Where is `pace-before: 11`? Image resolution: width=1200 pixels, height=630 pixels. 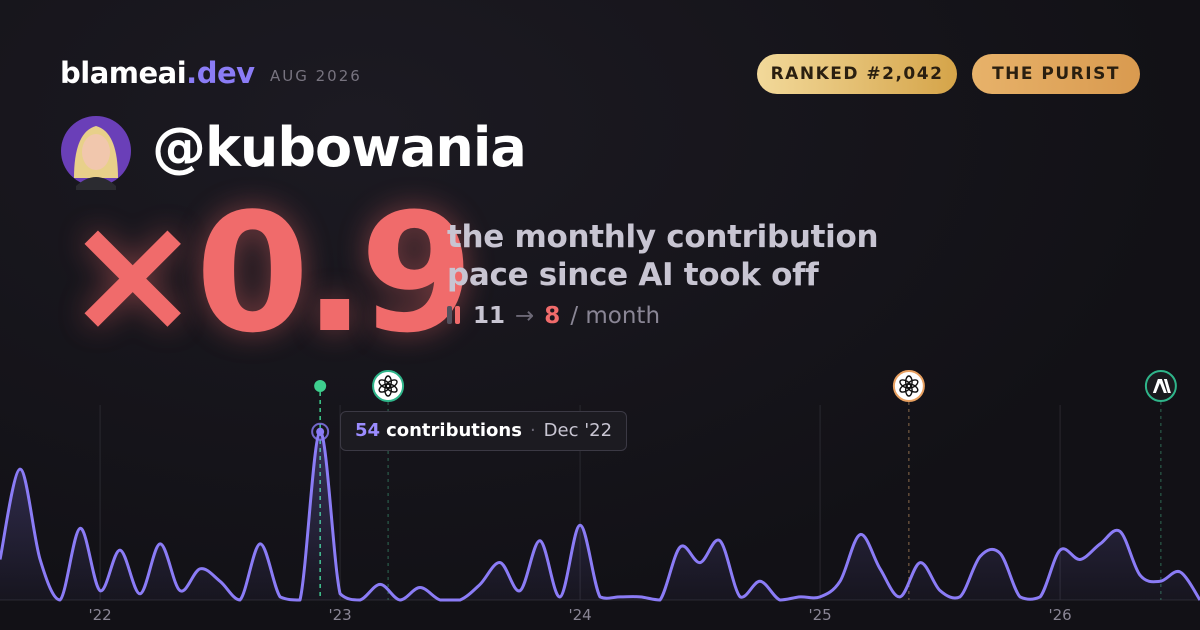
pace-before: 11 is located at coordinates (489, 316).